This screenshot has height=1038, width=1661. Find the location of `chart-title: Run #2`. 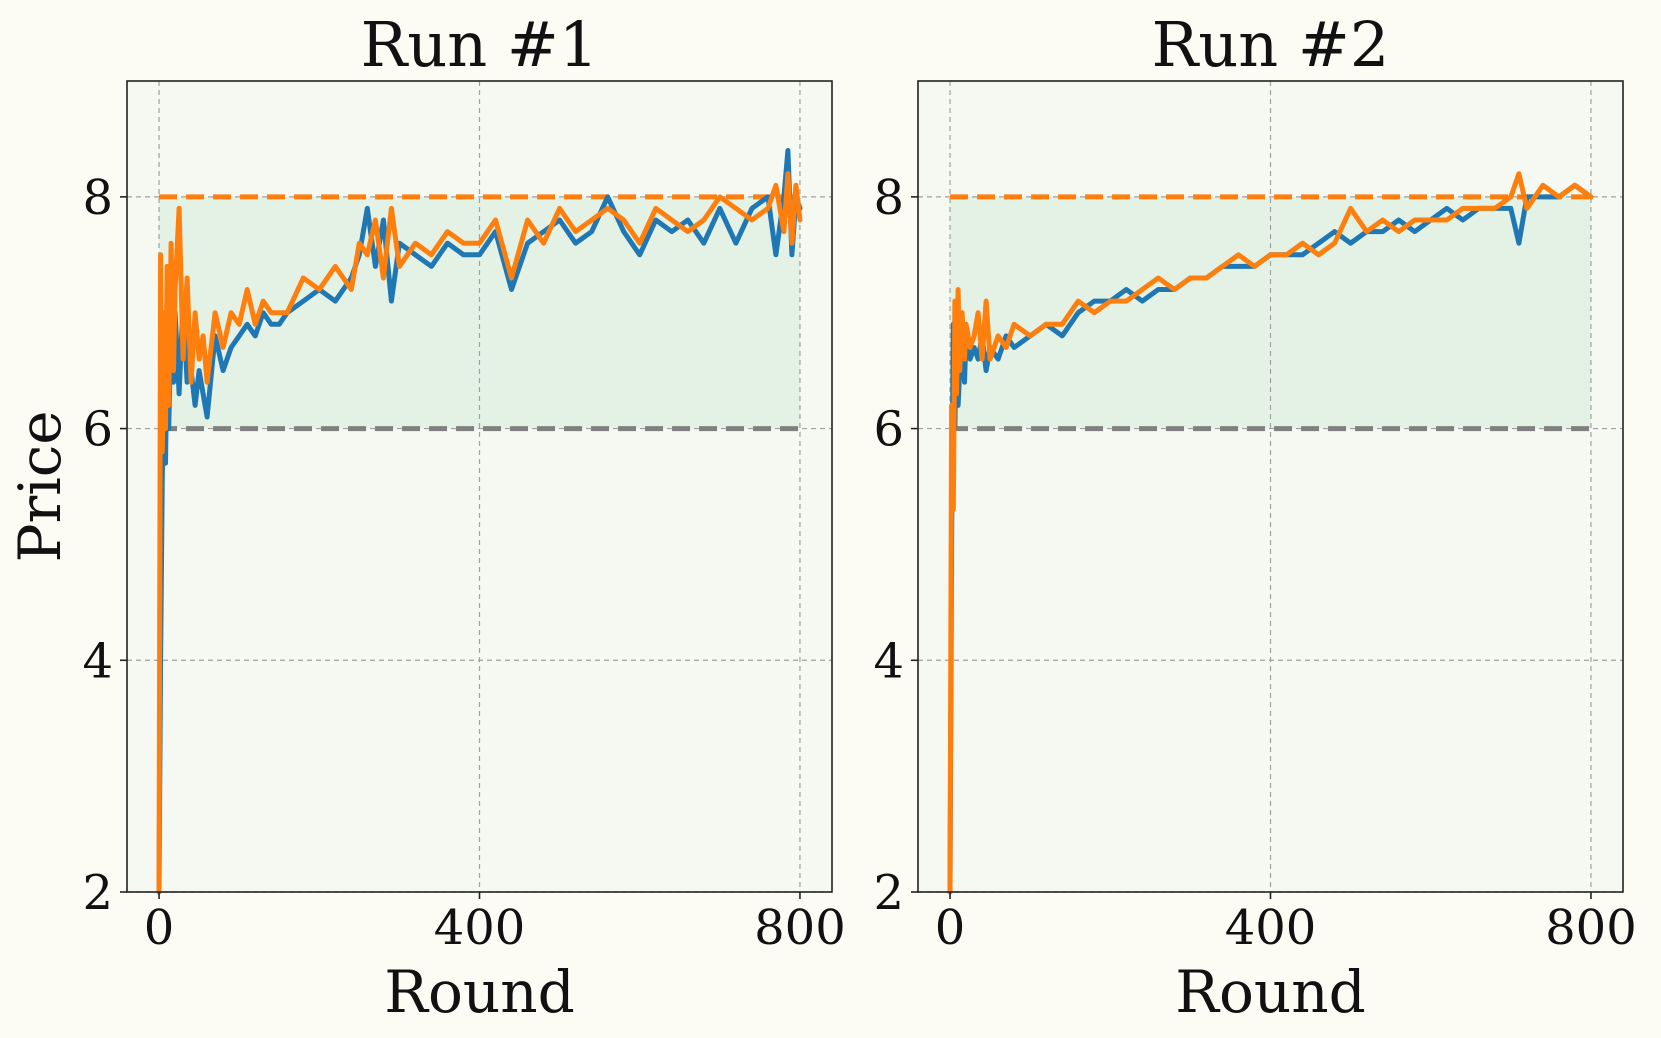

chart-title: Run #2 is located at coordinates (1271, 44).